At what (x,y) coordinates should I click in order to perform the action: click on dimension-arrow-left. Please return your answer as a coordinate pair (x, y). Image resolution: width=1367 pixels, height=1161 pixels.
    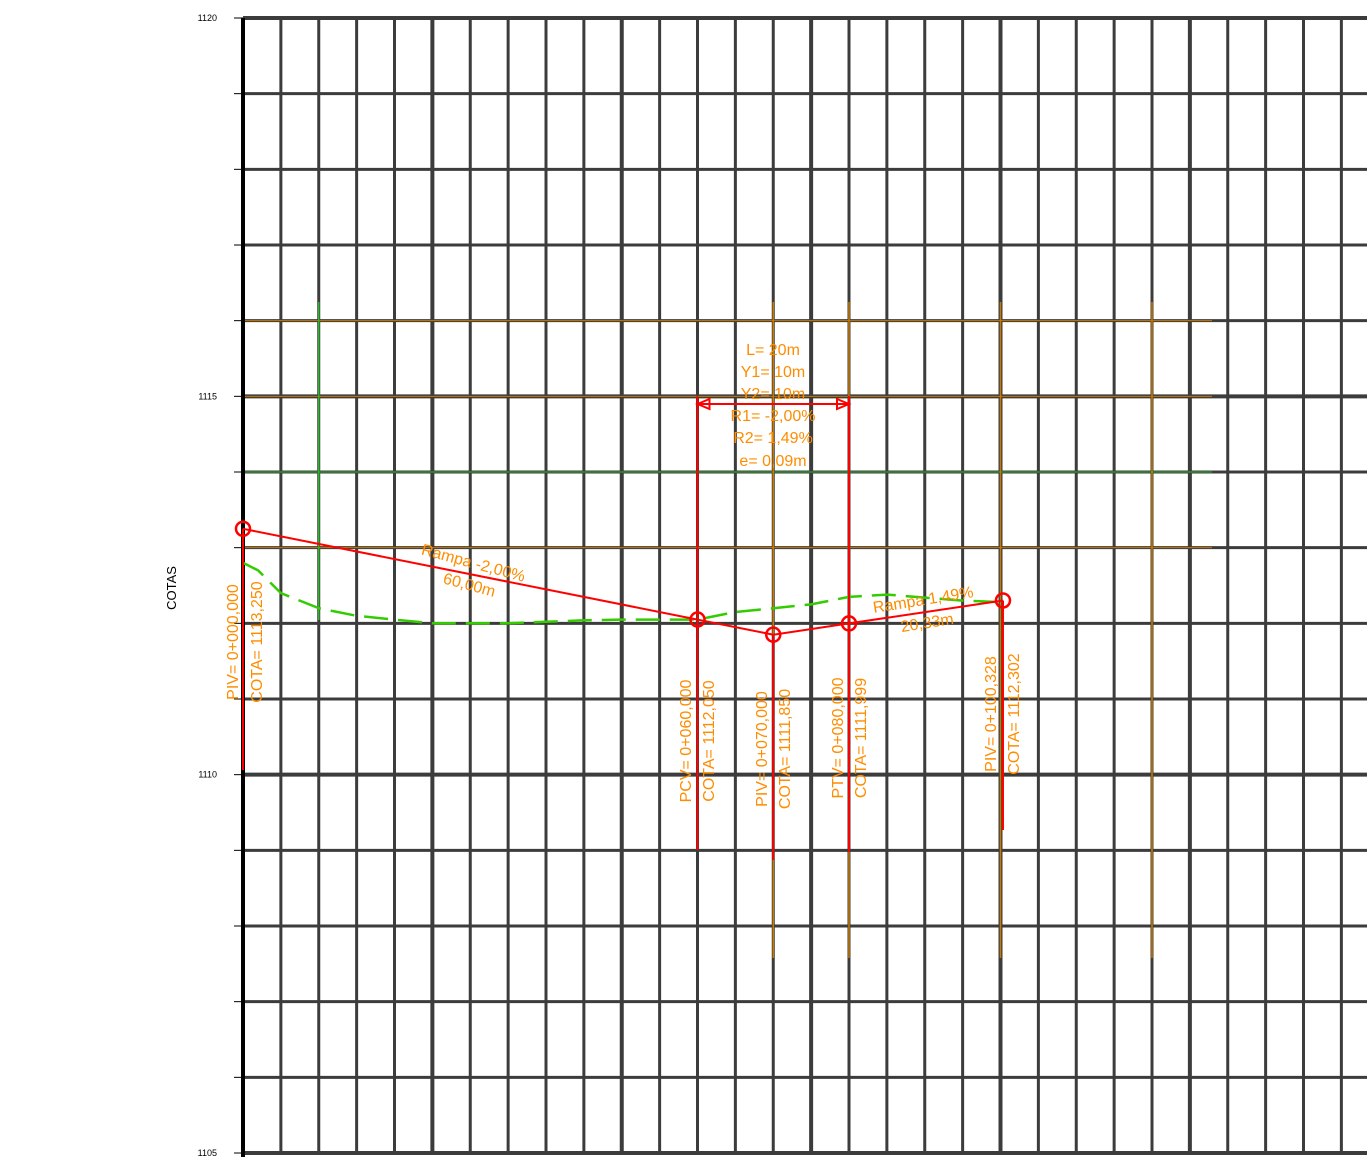
    Looking at the image, I should click on (702, 404).